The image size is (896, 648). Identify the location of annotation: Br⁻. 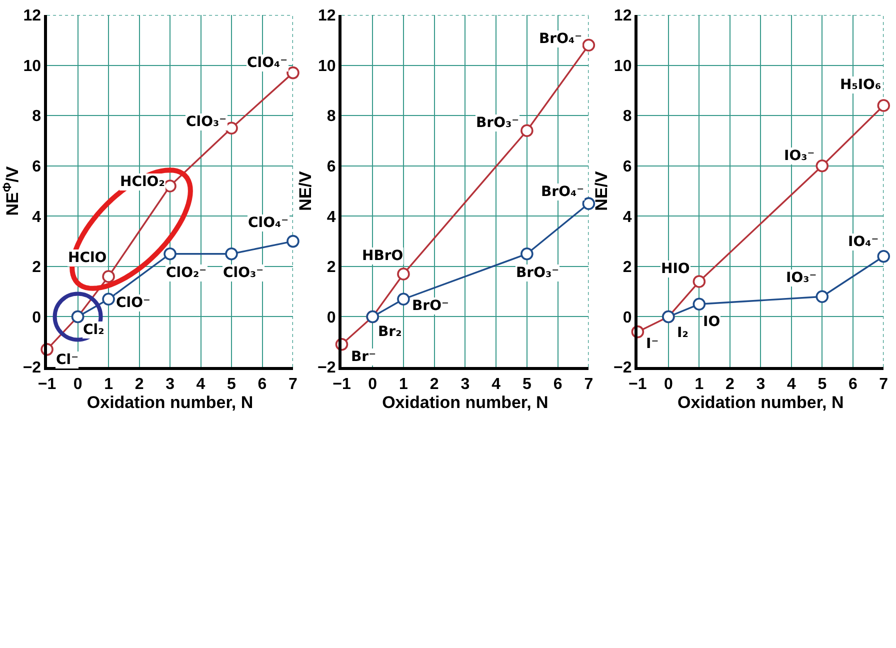
(363, 357).